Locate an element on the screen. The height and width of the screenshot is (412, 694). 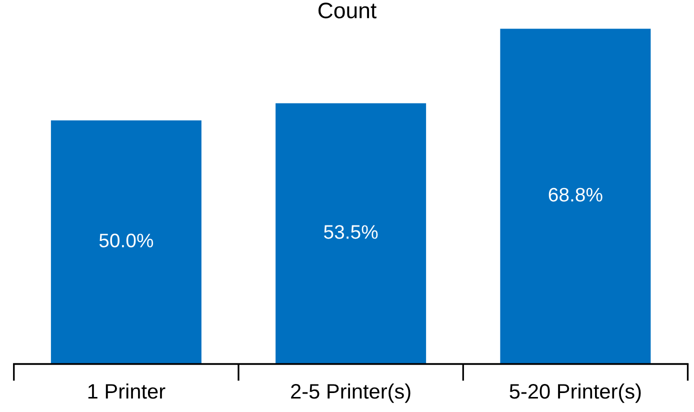
data-label: 50.0% is located at coordinates (126, 241).